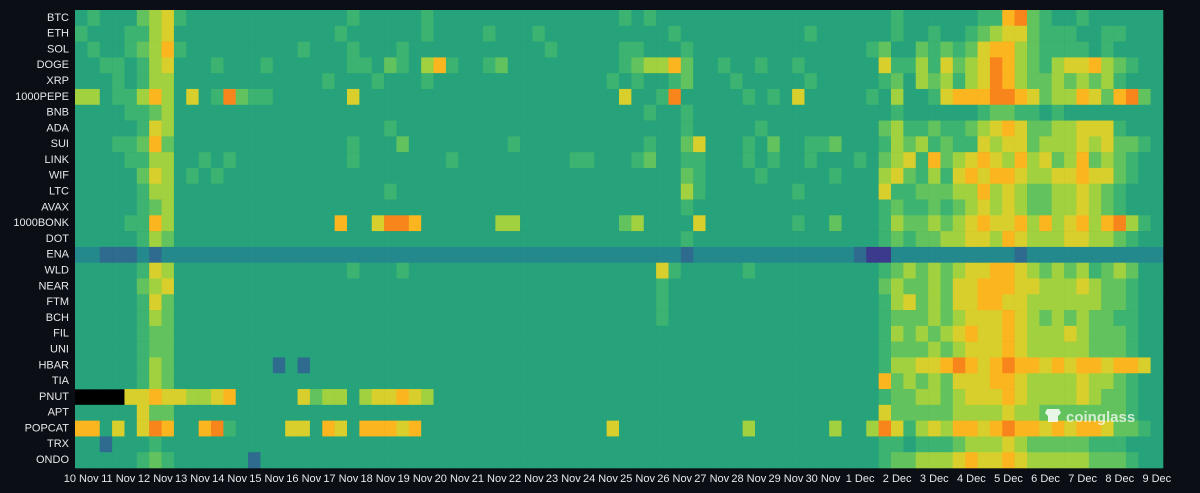 Image resolution: width=1200 pixels, height=493 pixels. I want to click on x-tick-label: 30 Nov, so click(823, 479).